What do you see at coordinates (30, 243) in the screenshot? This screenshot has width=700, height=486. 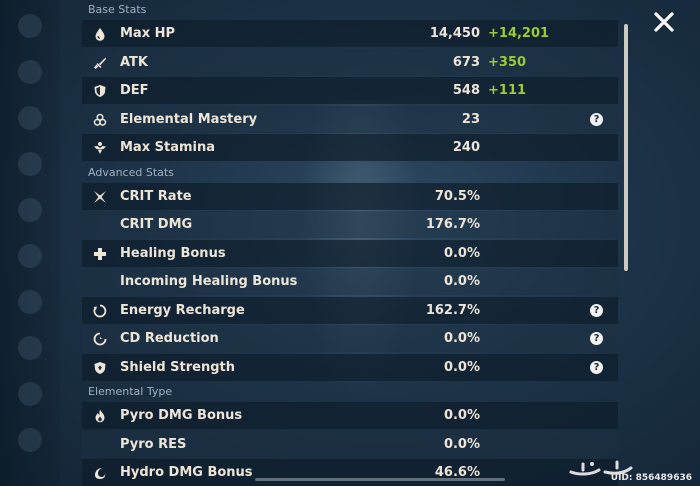 I see `background-sidebar` at bounding box center [30, 243].